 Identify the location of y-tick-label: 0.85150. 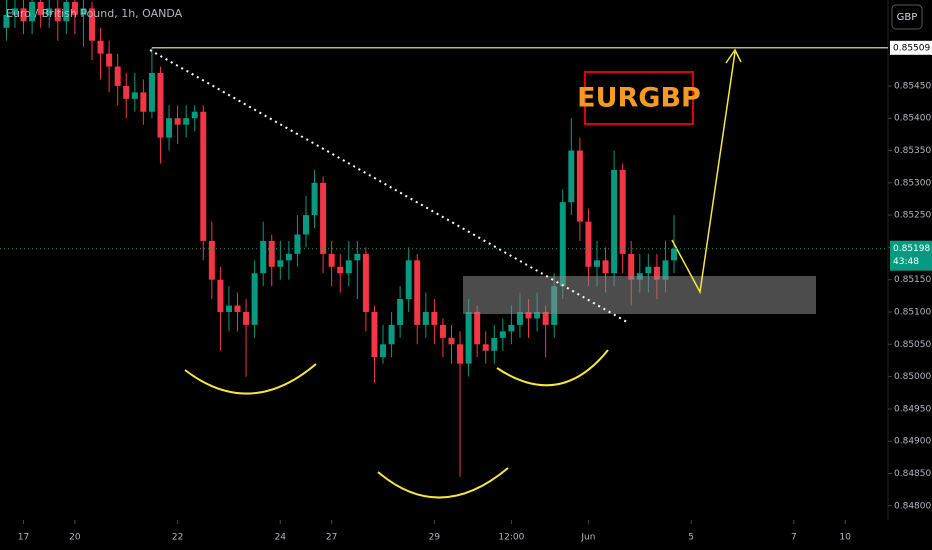
(912, 280).